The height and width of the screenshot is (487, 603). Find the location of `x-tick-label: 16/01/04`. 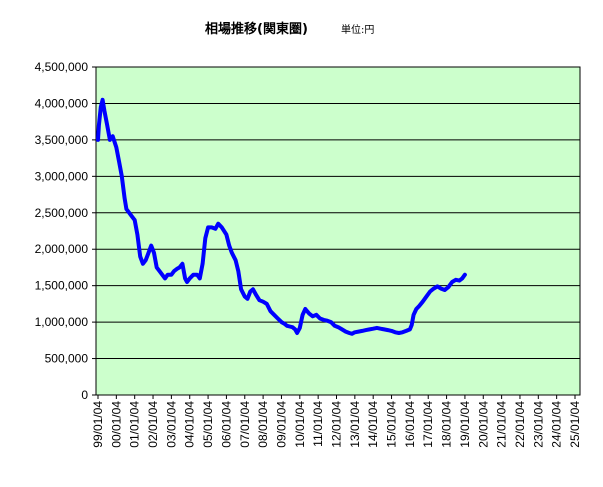

x-tick-label: 16/01/04 is located at coordinates (410, 424).